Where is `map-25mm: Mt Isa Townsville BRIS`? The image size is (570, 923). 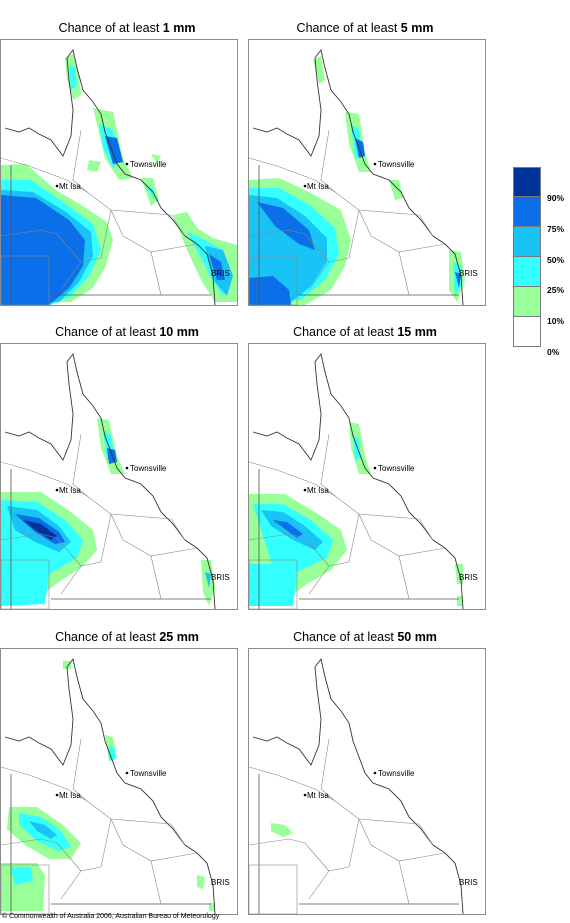
map-25mm: Mt Isa Townsville BRIS is located at coordinates (119, 781).